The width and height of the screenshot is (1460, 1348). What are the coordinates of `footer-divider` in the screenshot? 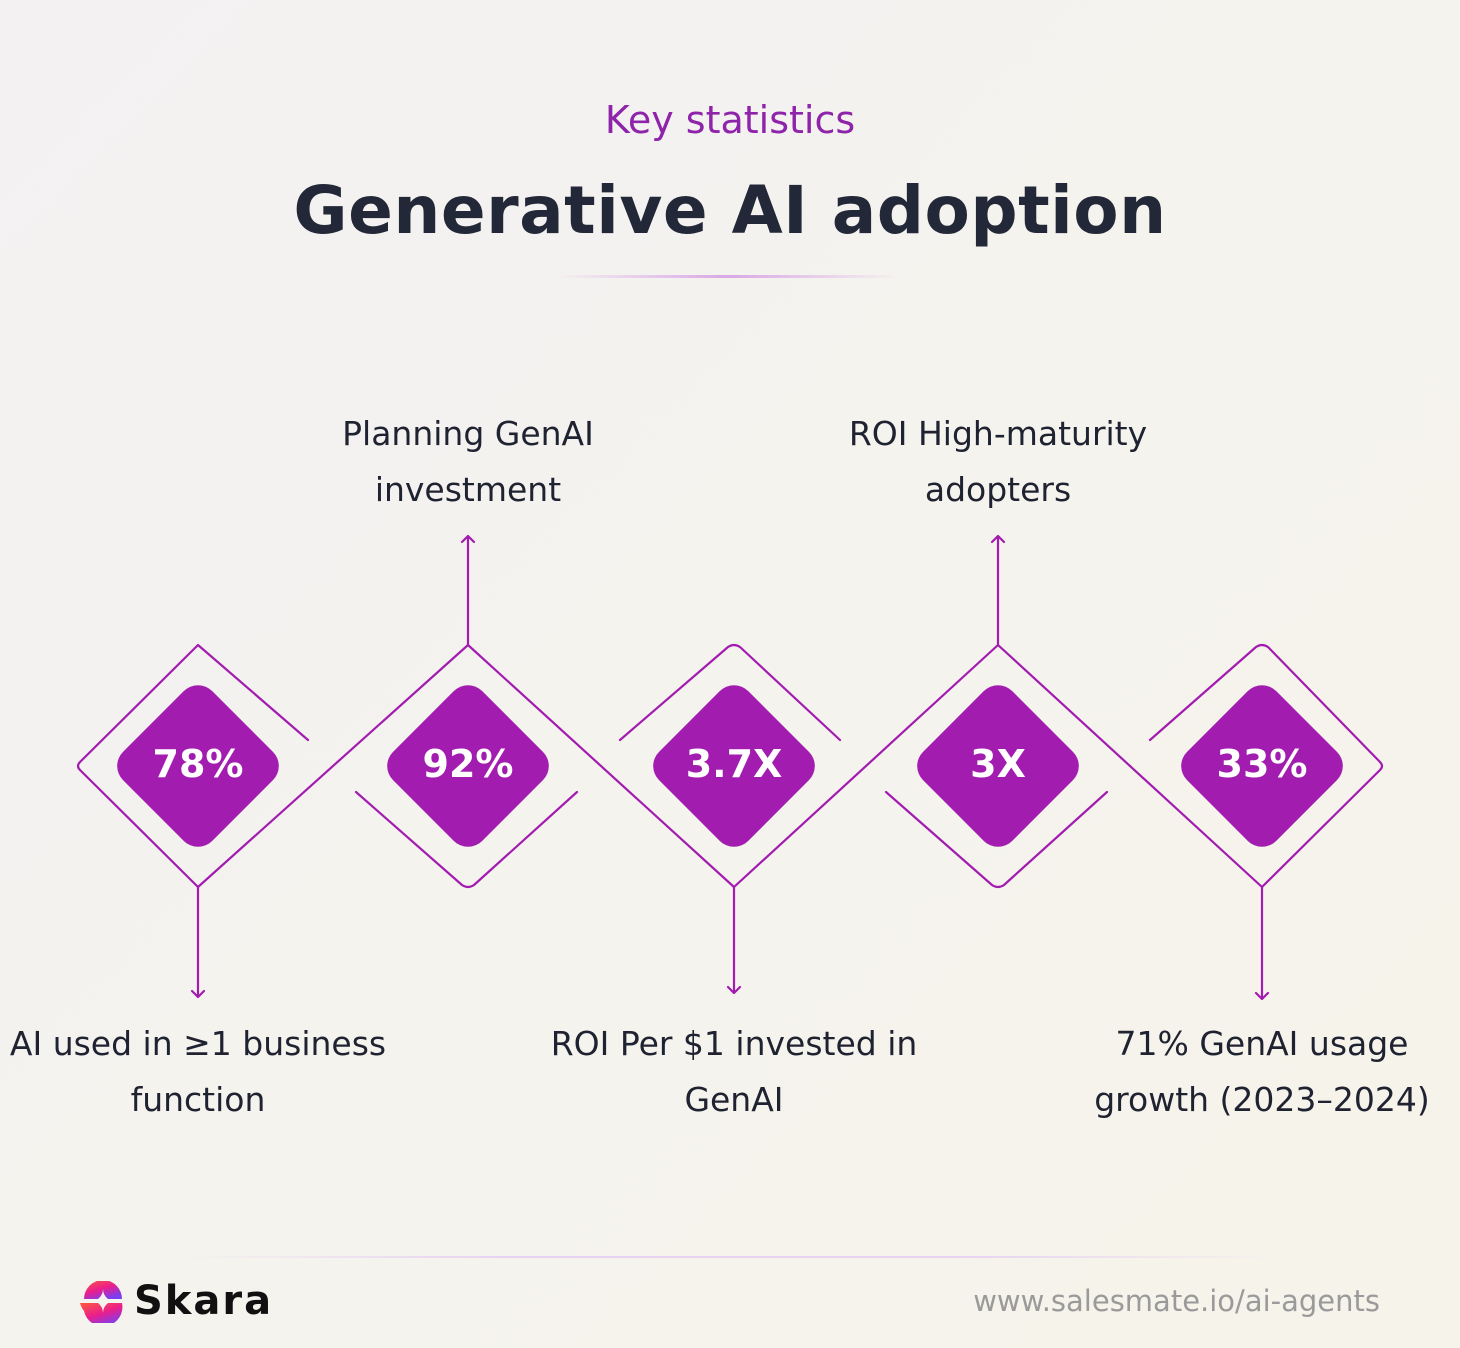 It's located at (730, 1257).